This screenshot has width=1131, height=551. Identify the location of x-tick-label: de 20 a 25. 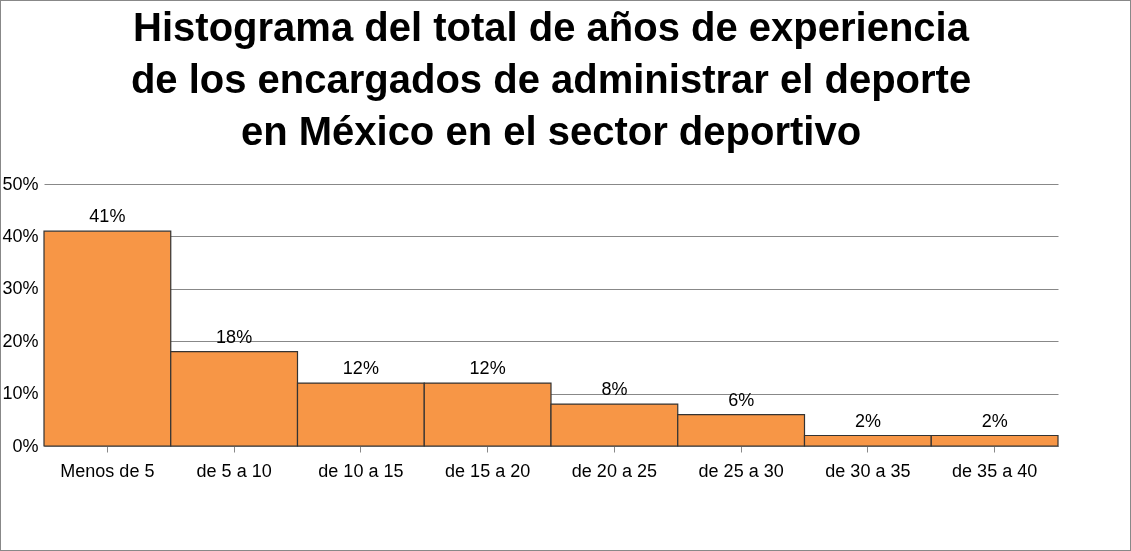
(614, 470).